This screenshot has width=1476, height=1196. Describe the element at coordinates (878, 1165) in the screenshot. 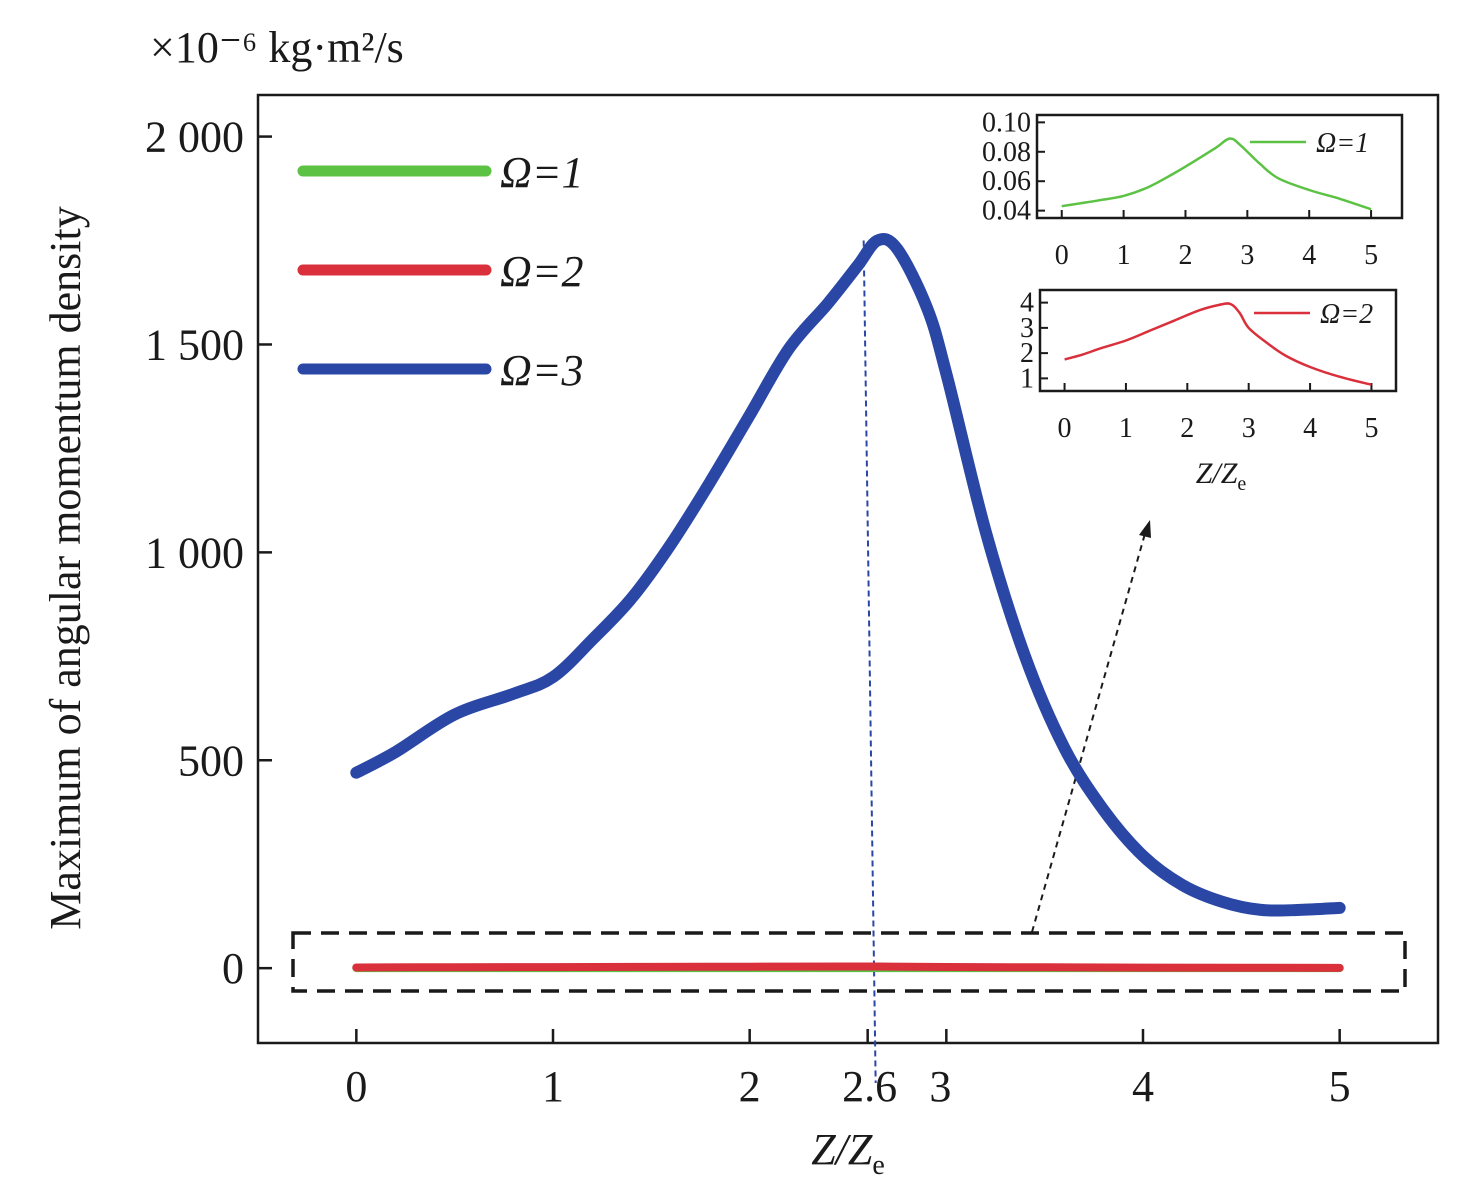

I see `x-axis-title-subscript: e` at that location.